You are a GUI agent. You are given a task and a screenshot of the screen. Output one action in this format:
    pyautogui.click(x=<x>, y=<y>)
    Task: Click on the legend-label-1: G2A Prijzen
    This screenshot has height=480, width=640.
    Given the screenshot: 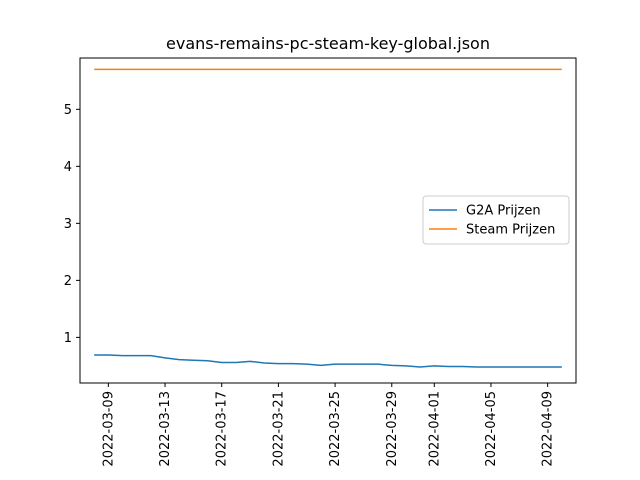 What is the action you would take?
    pyautogui.click(x=503, y=211)
    